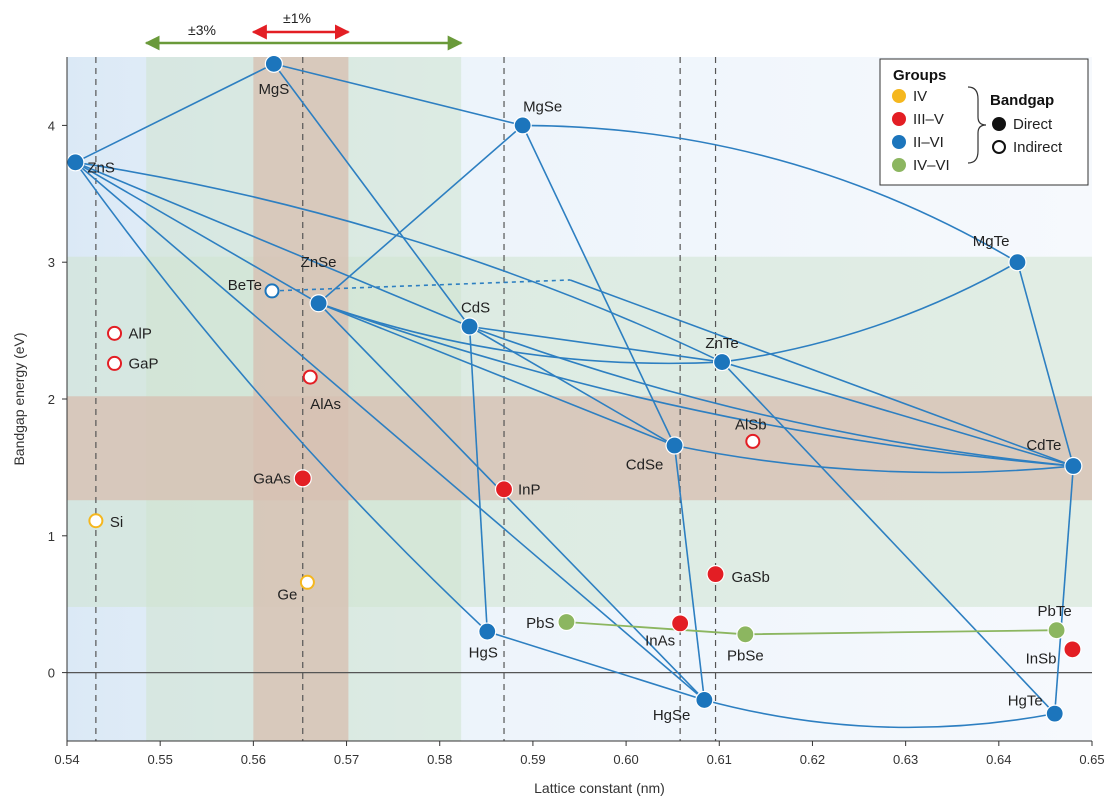 The width and height of the screenshot is (1109, 803). I want to click on label-gap: GaP, so click(144, 363).